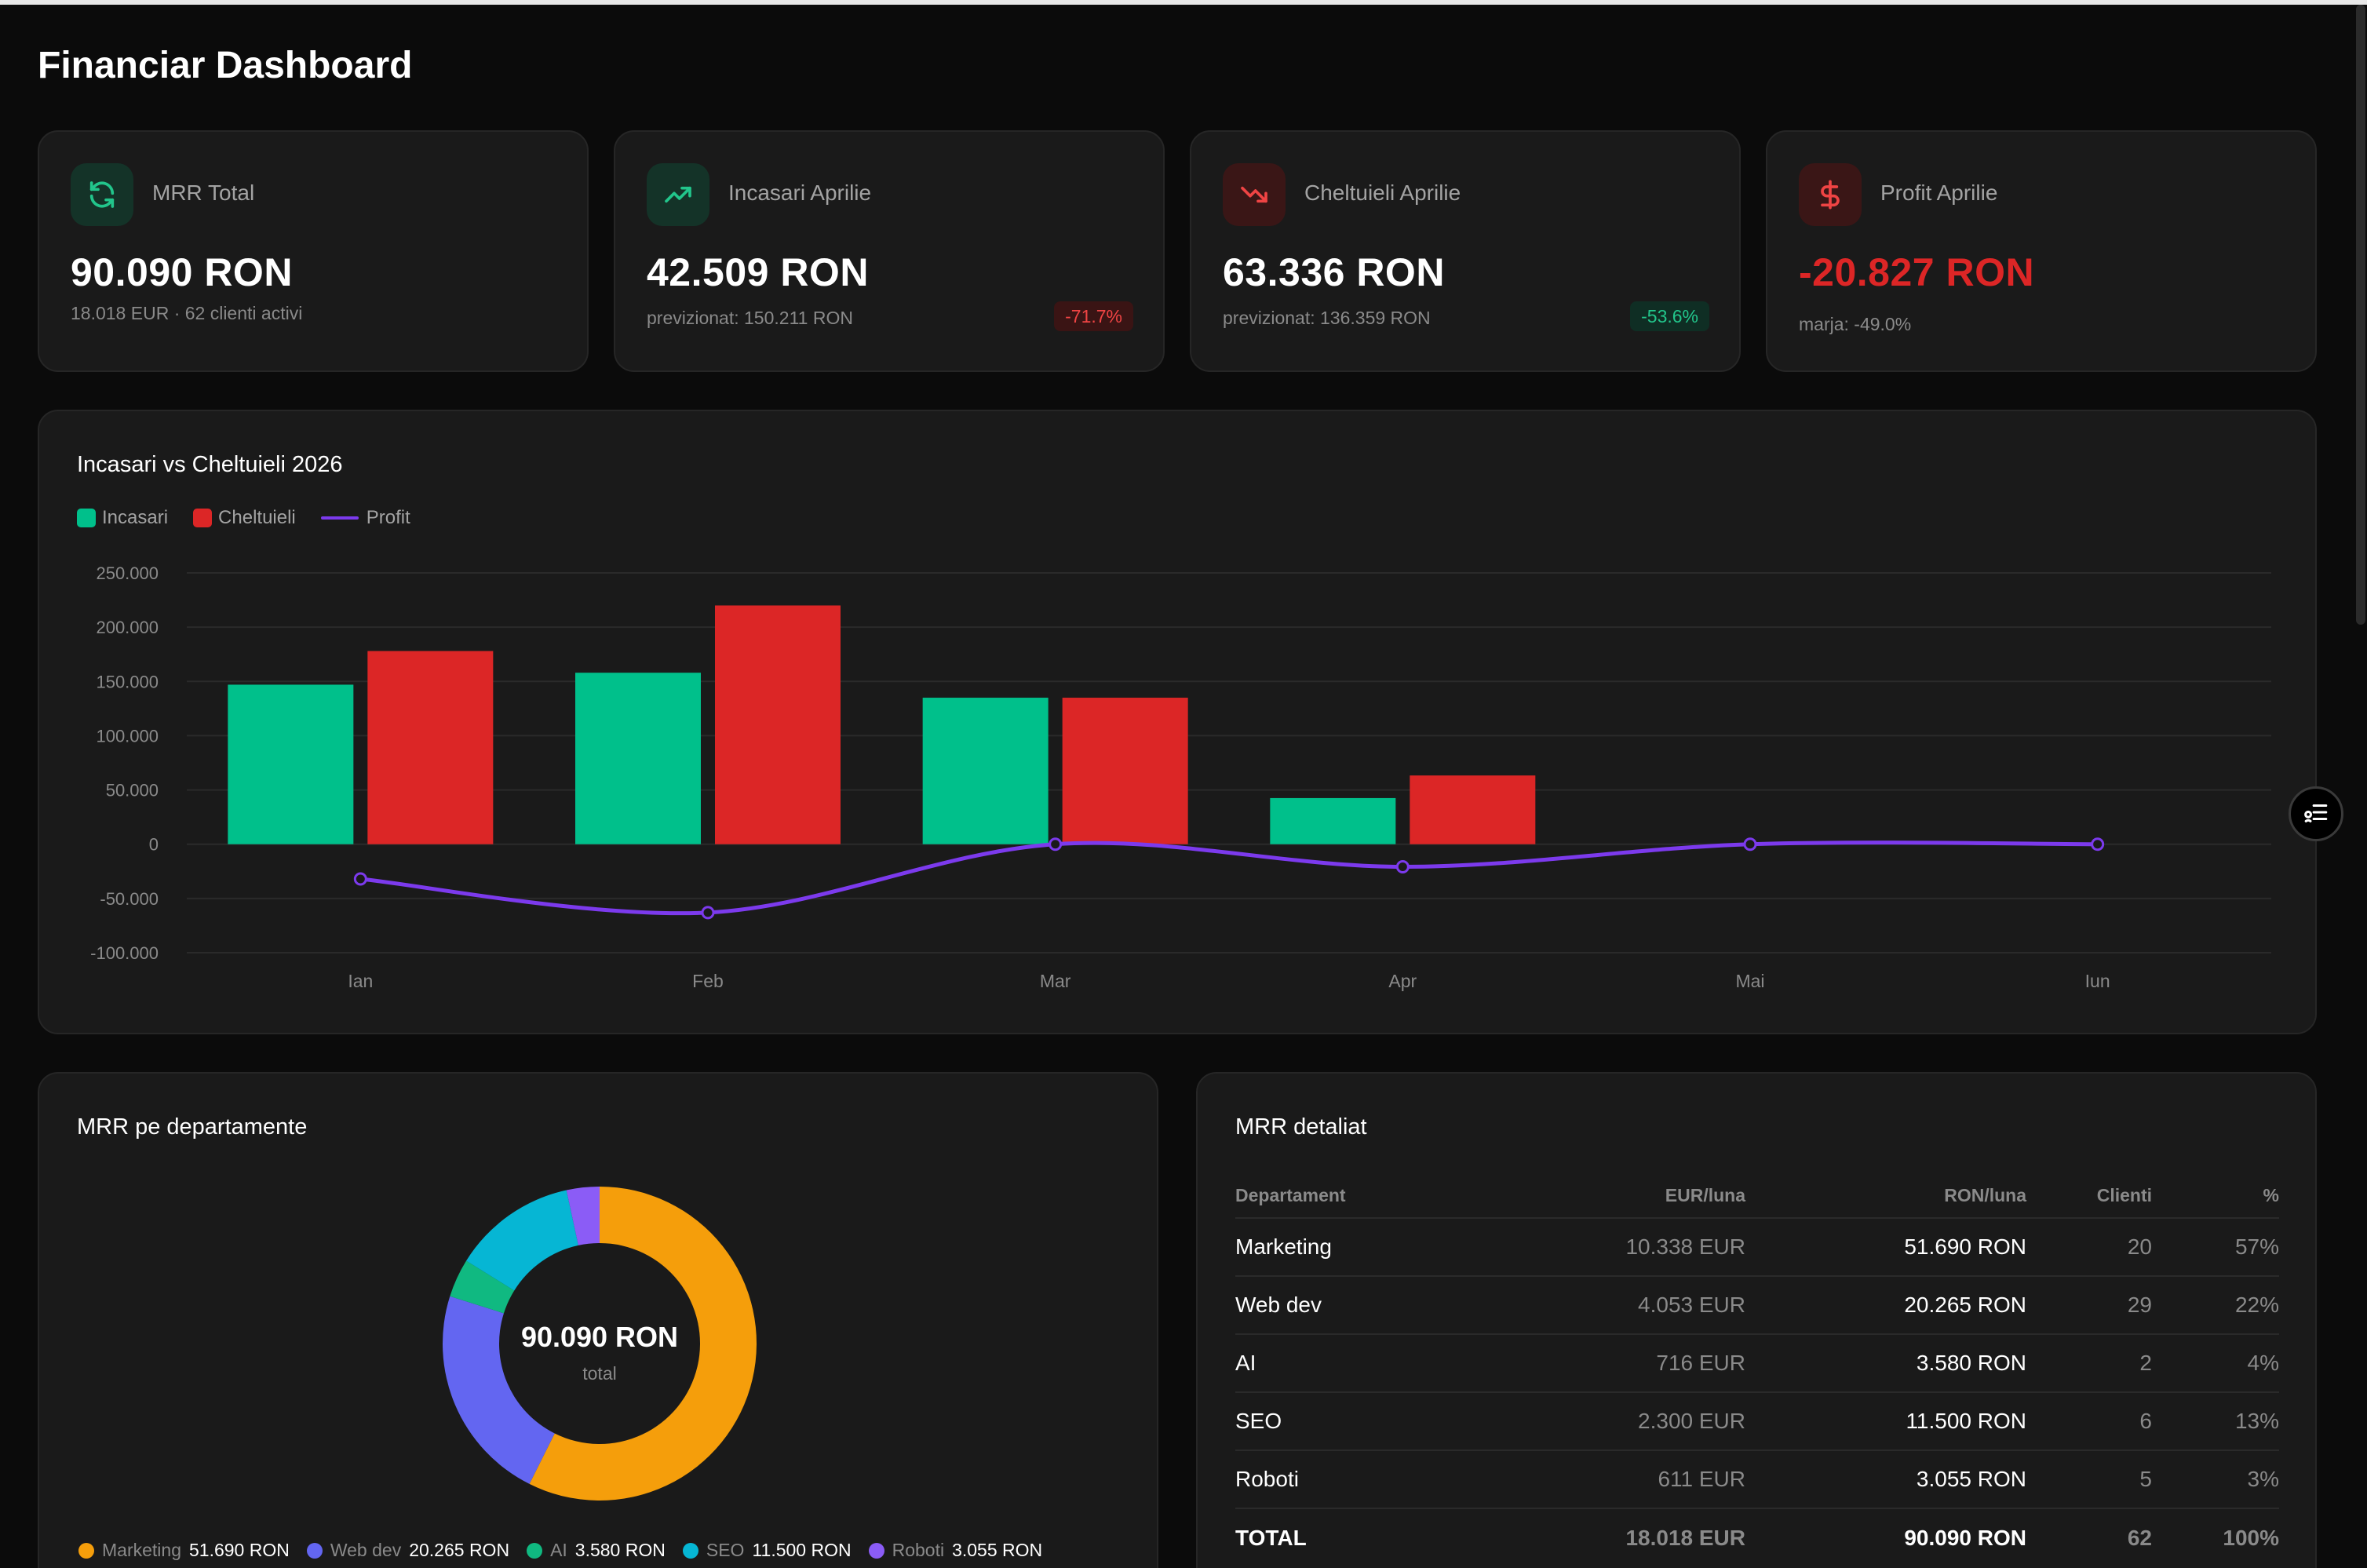  What do you see at coordinates (127, 627) in the screenshot?
I see `y-tick-label: 200.000` at bounding box center [127, 627].